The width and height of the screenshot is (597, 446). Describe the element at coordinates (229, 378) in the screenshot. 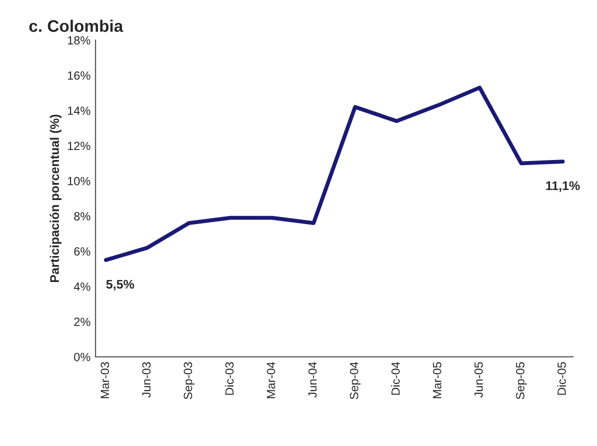

I see `x-tick-label: Dic-03` at that location.